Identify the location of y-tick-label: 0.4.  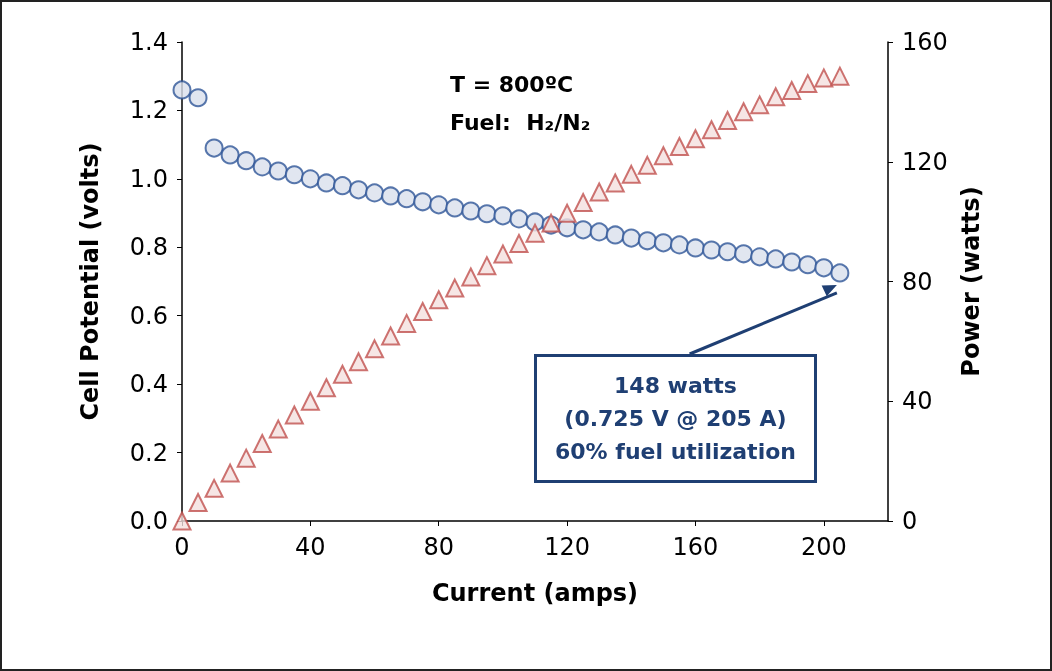
(148, 384).